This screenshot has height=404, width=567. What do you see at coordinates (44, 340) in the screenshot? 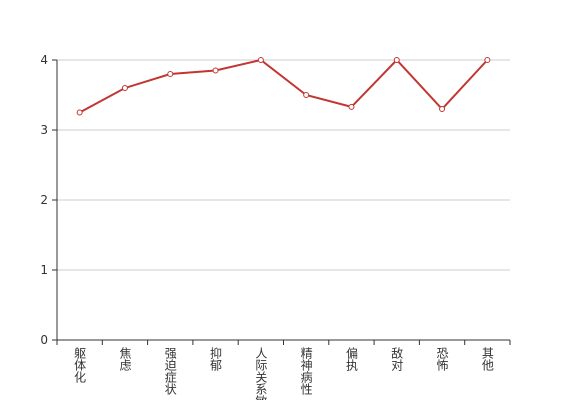
I see `y-tick-label: 0` at bounding box center [44, 340].